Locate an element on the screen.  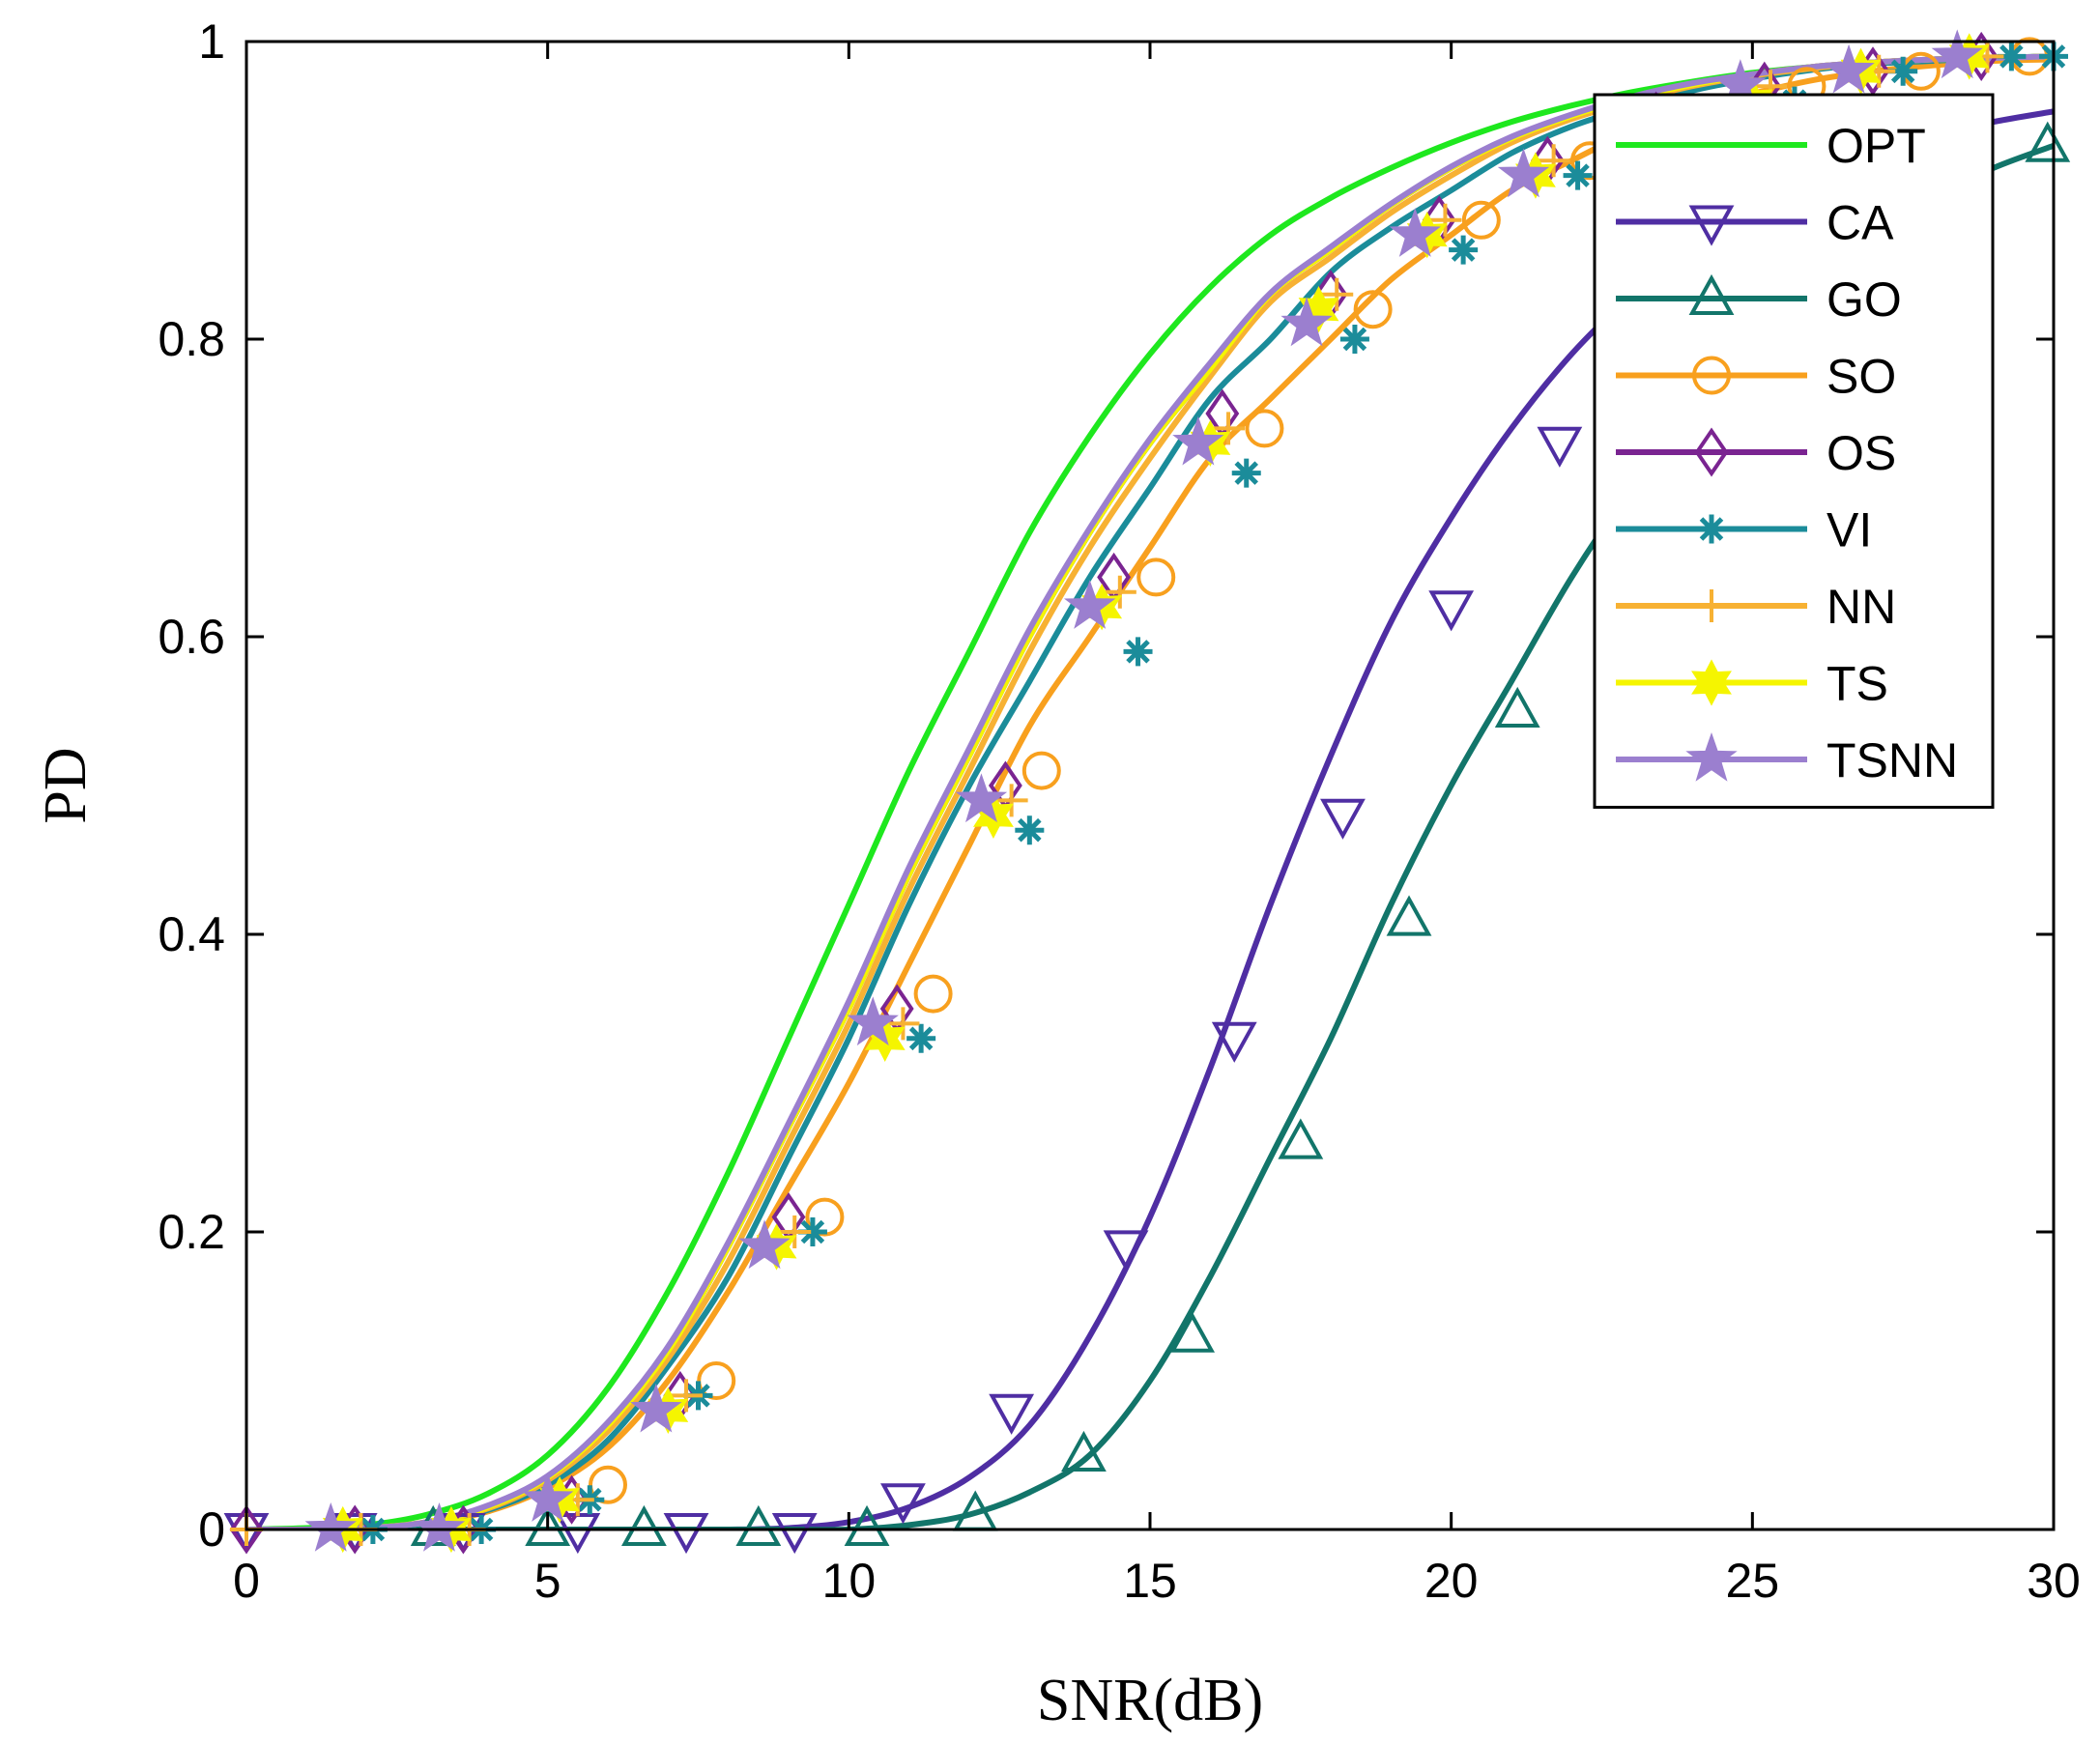
legend-label: TSNN is located at coordinates (1892, 760).